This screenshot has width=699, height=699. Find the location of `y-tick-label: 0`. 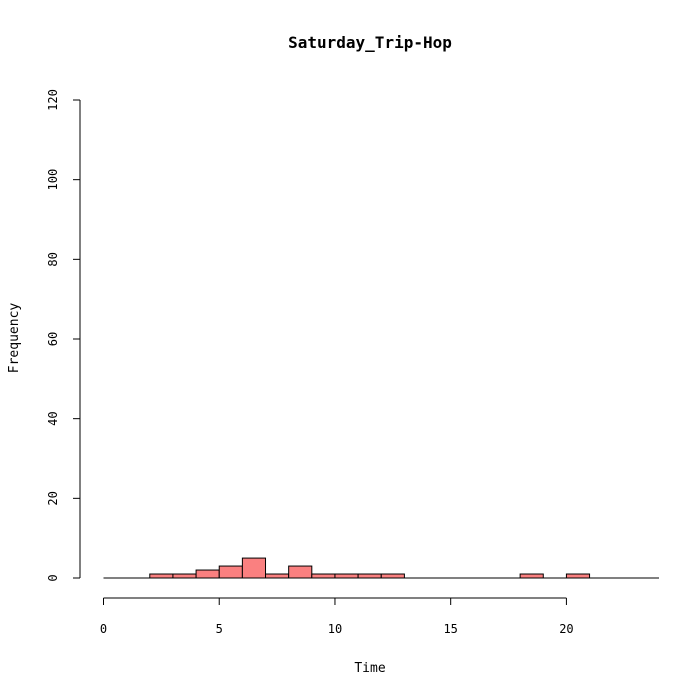

y-tick-label: 0 is located at coordinates (53, 577).